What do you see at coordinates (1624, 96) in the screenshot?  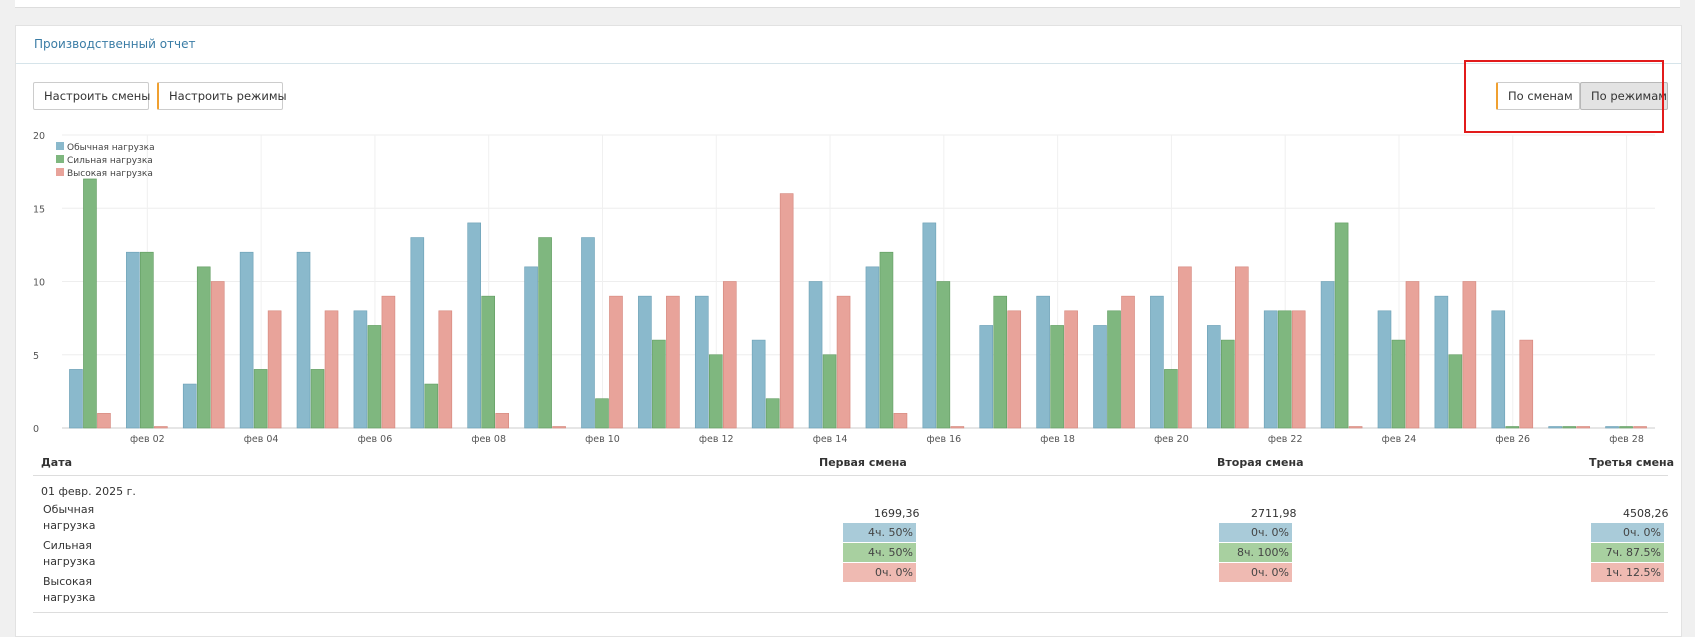 I see `by-modes-toggle: По режимам` at bounding box center [1624, 96].